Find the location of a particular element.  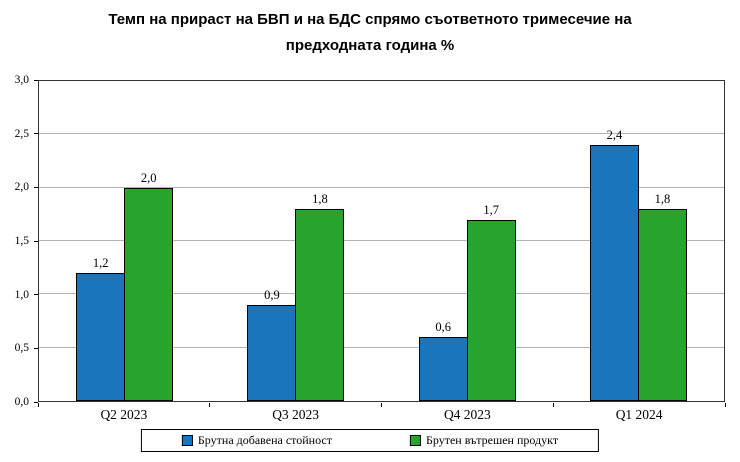

x-ticks is located at coordinates (381, 404).